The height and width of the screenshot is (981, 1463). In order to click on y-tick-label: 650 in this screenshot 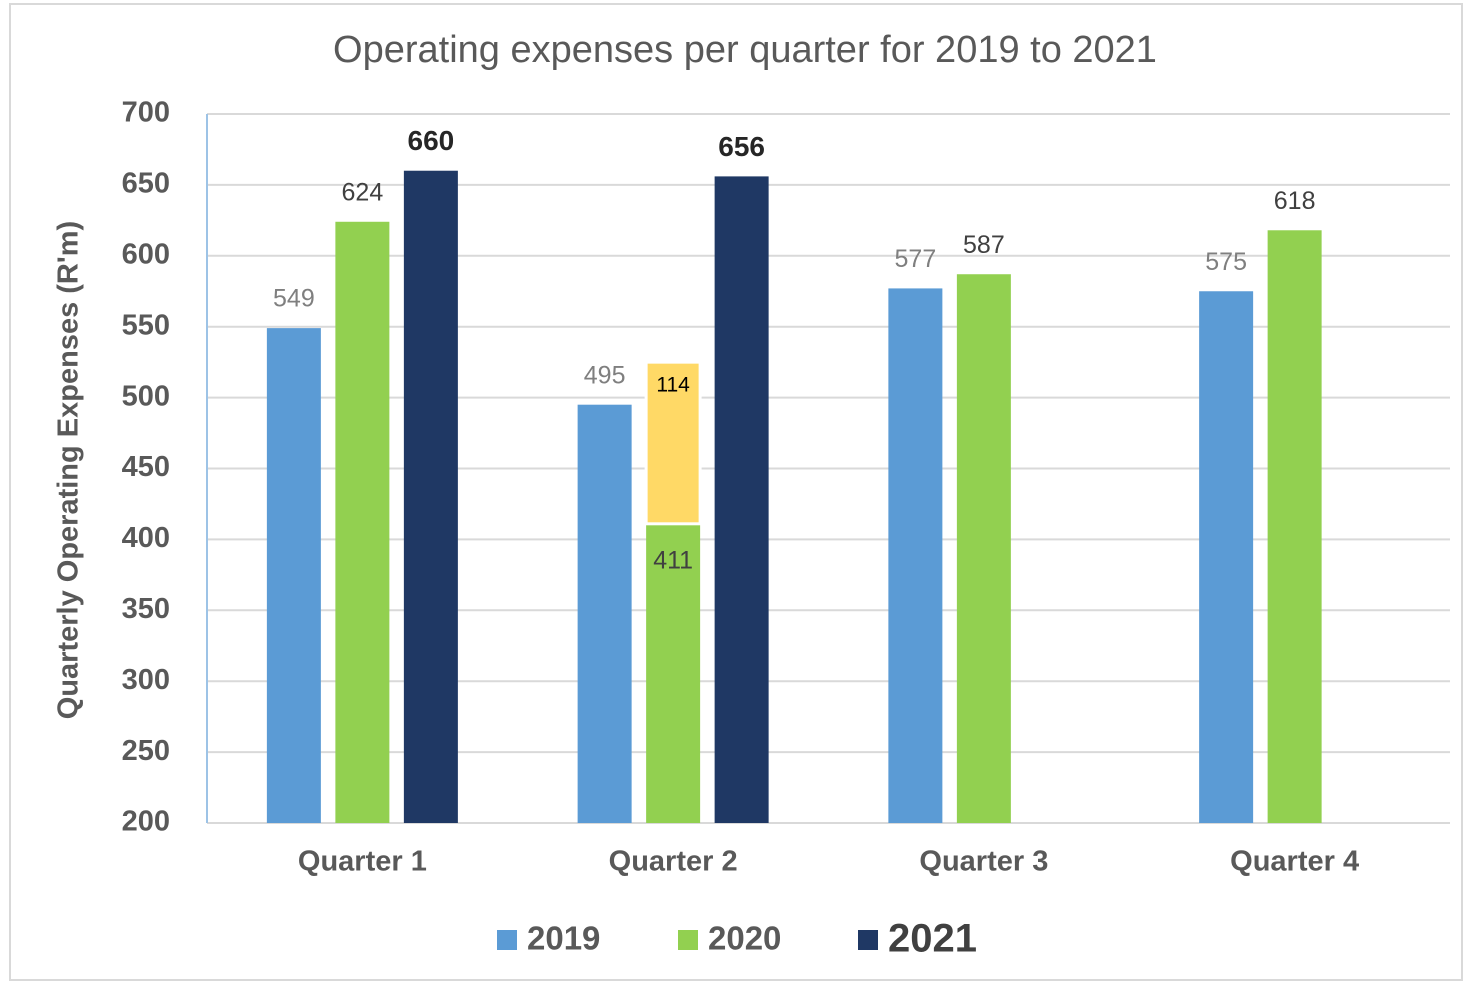, I will do `click(146, 184)`.